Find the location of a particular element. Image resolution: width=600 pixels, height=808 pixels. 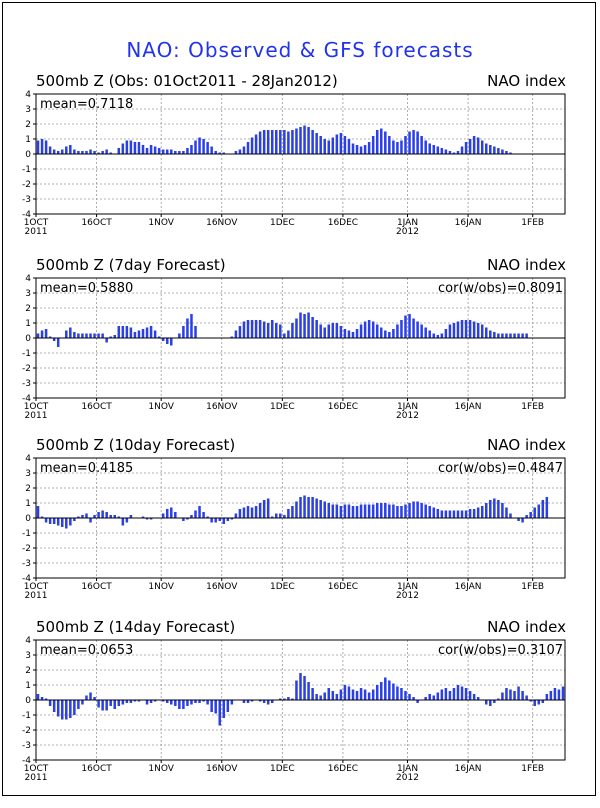

x-year-label: 2012 is located at coordinates (407, 778).